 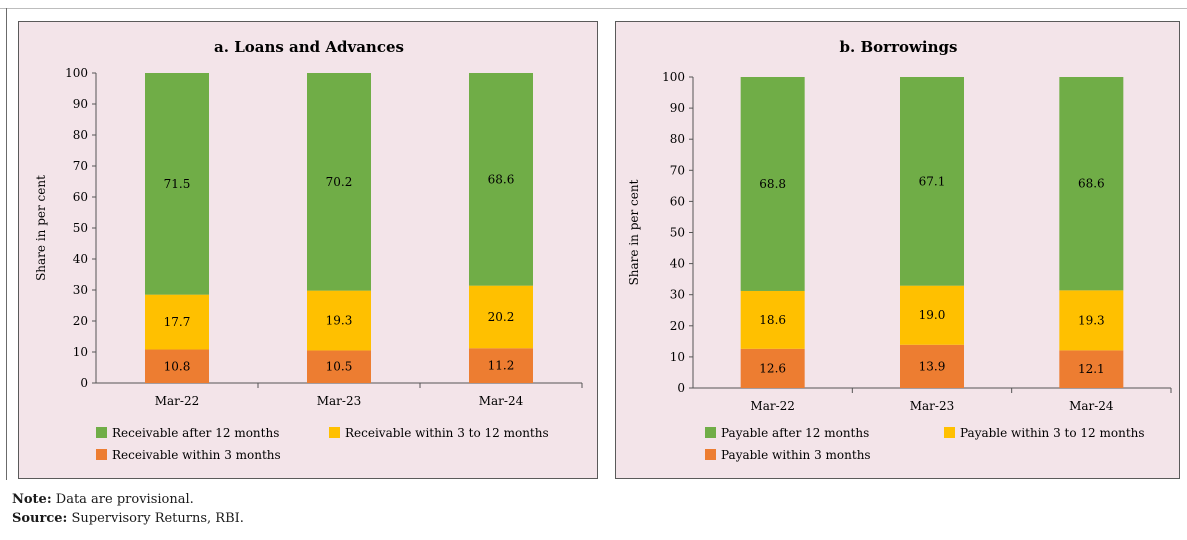 What do you see at coordinates (32, 499) in the screenshot?
I see `note-label: Note:` at bounding box center [32, 499].